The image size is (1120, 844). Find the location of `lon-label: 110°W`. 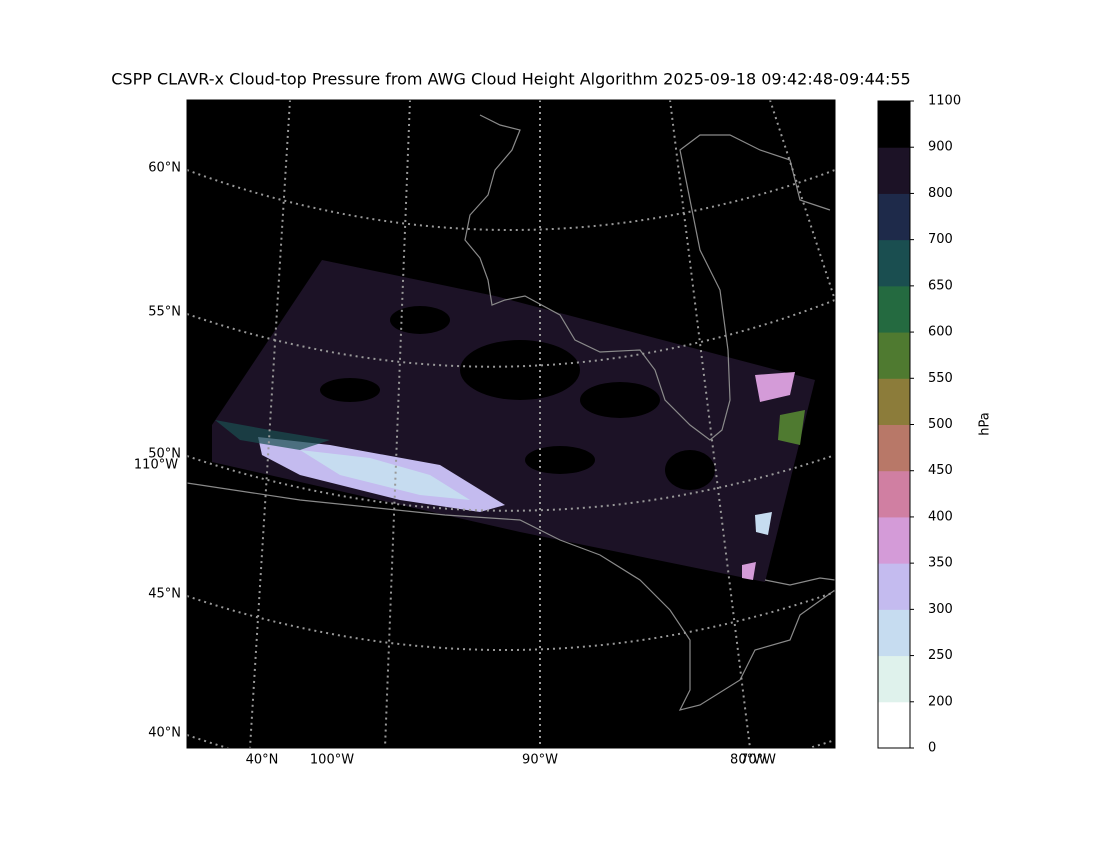

lon-label: 110°W is located at coordinates (156, 465).